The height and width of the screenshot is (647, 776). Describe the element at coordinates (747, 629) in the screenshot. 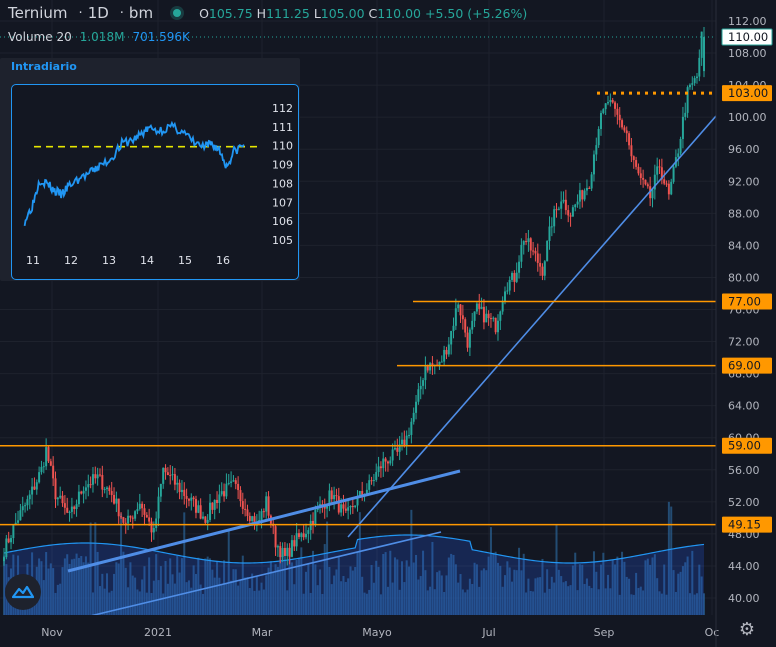

I see `settings-gear-icon: ⚙` at that location.